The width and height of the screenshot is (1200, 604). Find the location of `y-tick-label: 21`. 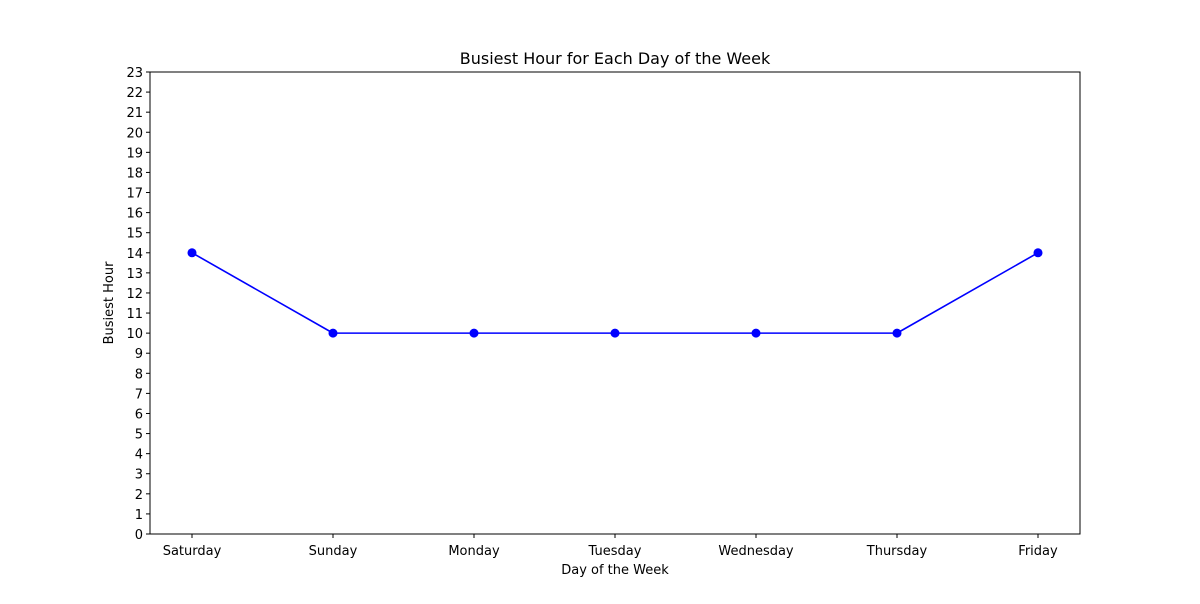

y-tick-label: 21 is located at coordinates (134, 113).